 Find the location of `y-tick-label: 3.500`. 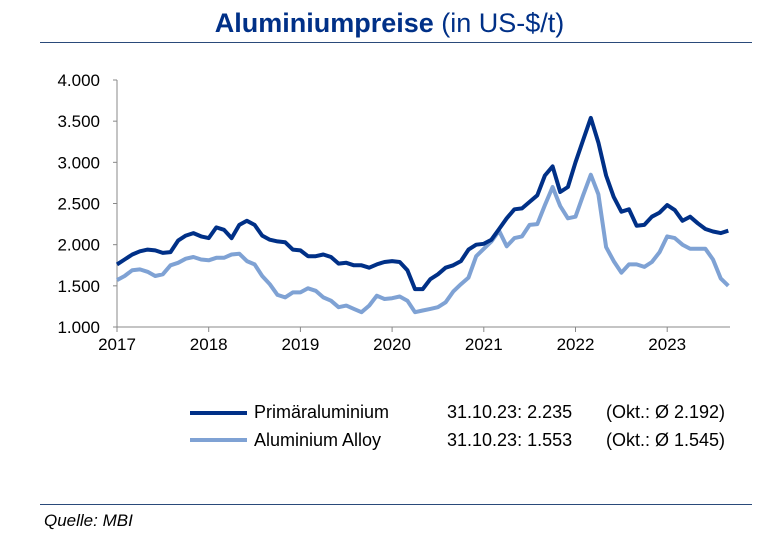

y-tick-label: 3.500 is located at coordinates (78, 121).